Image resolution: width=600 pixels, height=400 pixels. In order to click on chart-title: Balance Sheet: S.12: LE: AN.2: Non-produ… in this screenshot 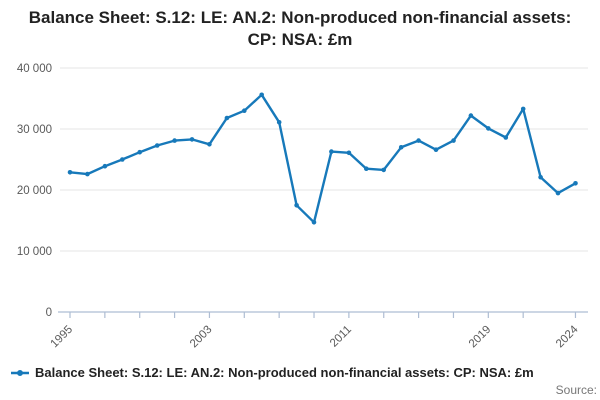, I will do `click(300, 29)`.